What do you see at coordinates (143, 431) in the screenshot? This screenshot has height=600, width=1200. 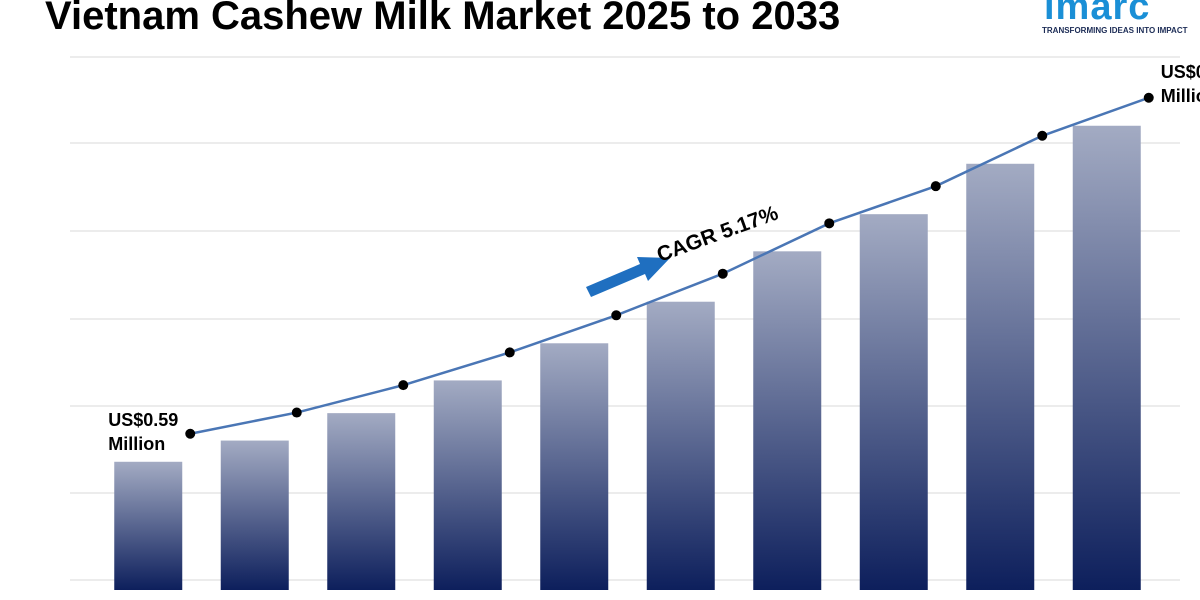 I see `value-label: US$0.59 Million` at bounding box center [143, 431].